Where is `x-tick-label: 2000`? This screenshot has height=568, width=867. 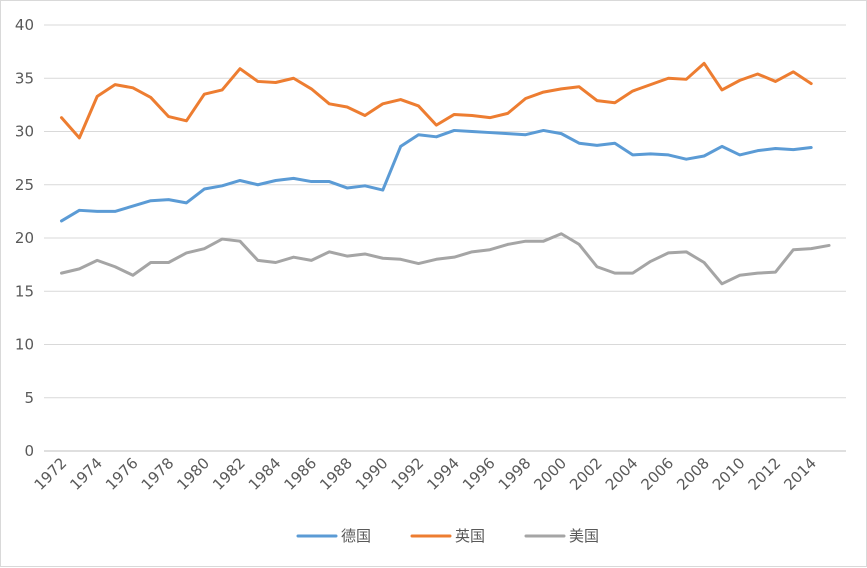 x-tick-label: 2000 is located at coordinates (550, 474).